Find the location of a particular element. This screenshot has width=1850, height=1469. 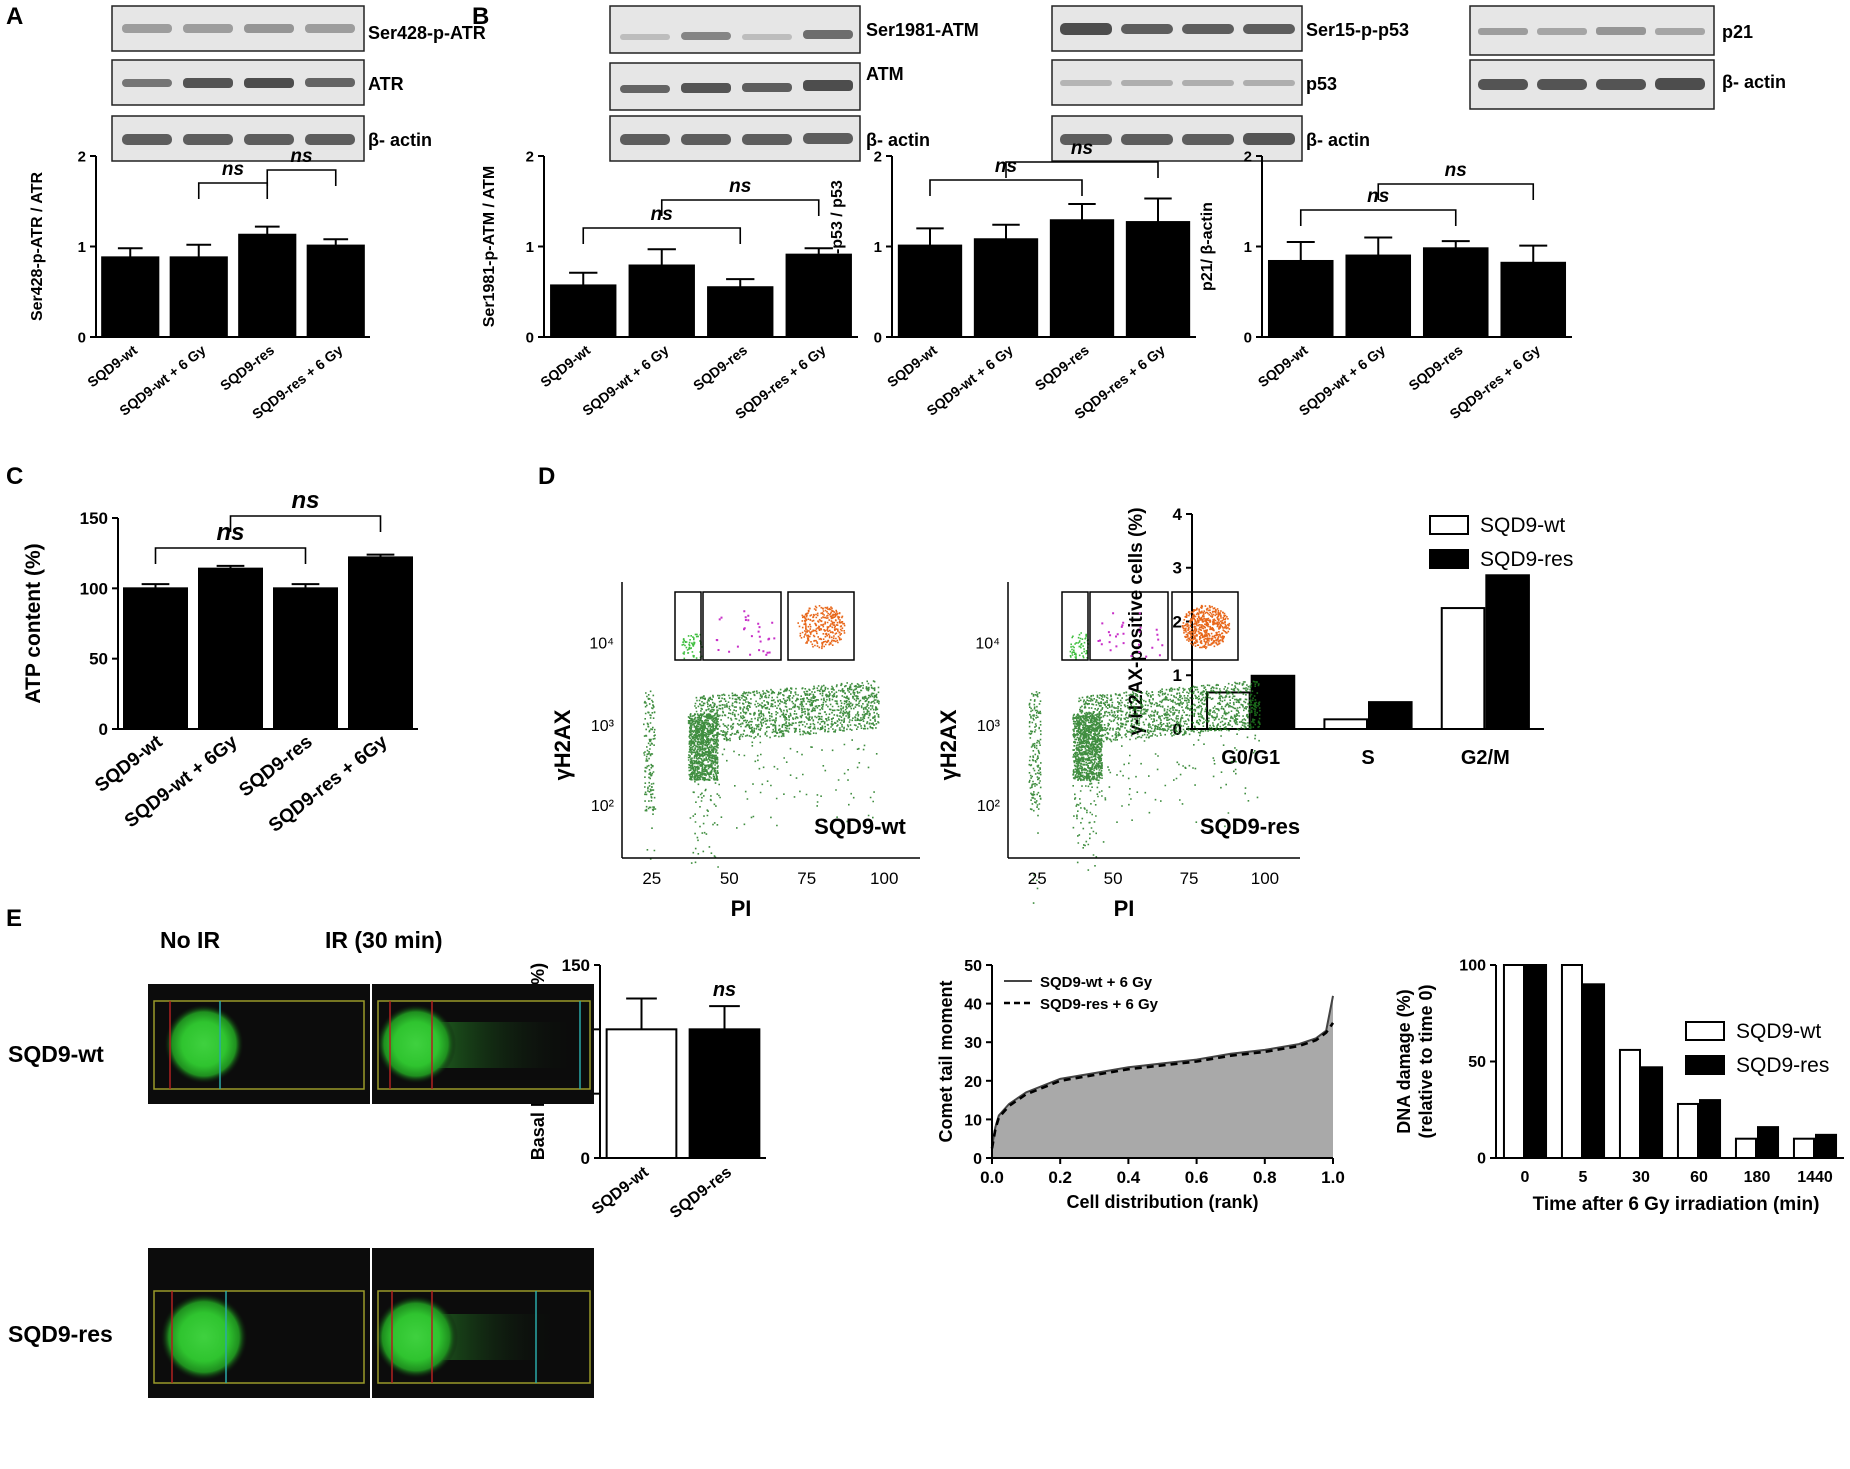

y-tick-label: 150 is located at coordinates (94, 518).